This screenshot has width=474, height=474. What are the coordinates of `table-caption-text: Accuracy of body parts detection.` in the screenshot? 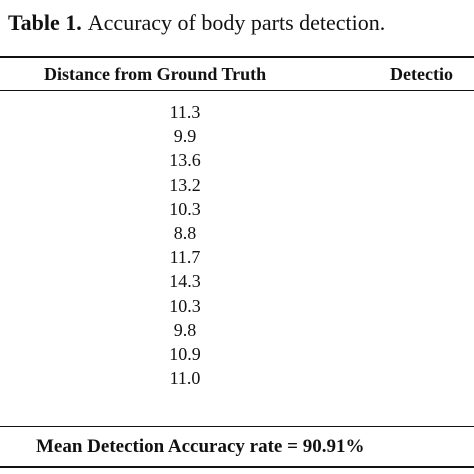 It's located at (236, 22).